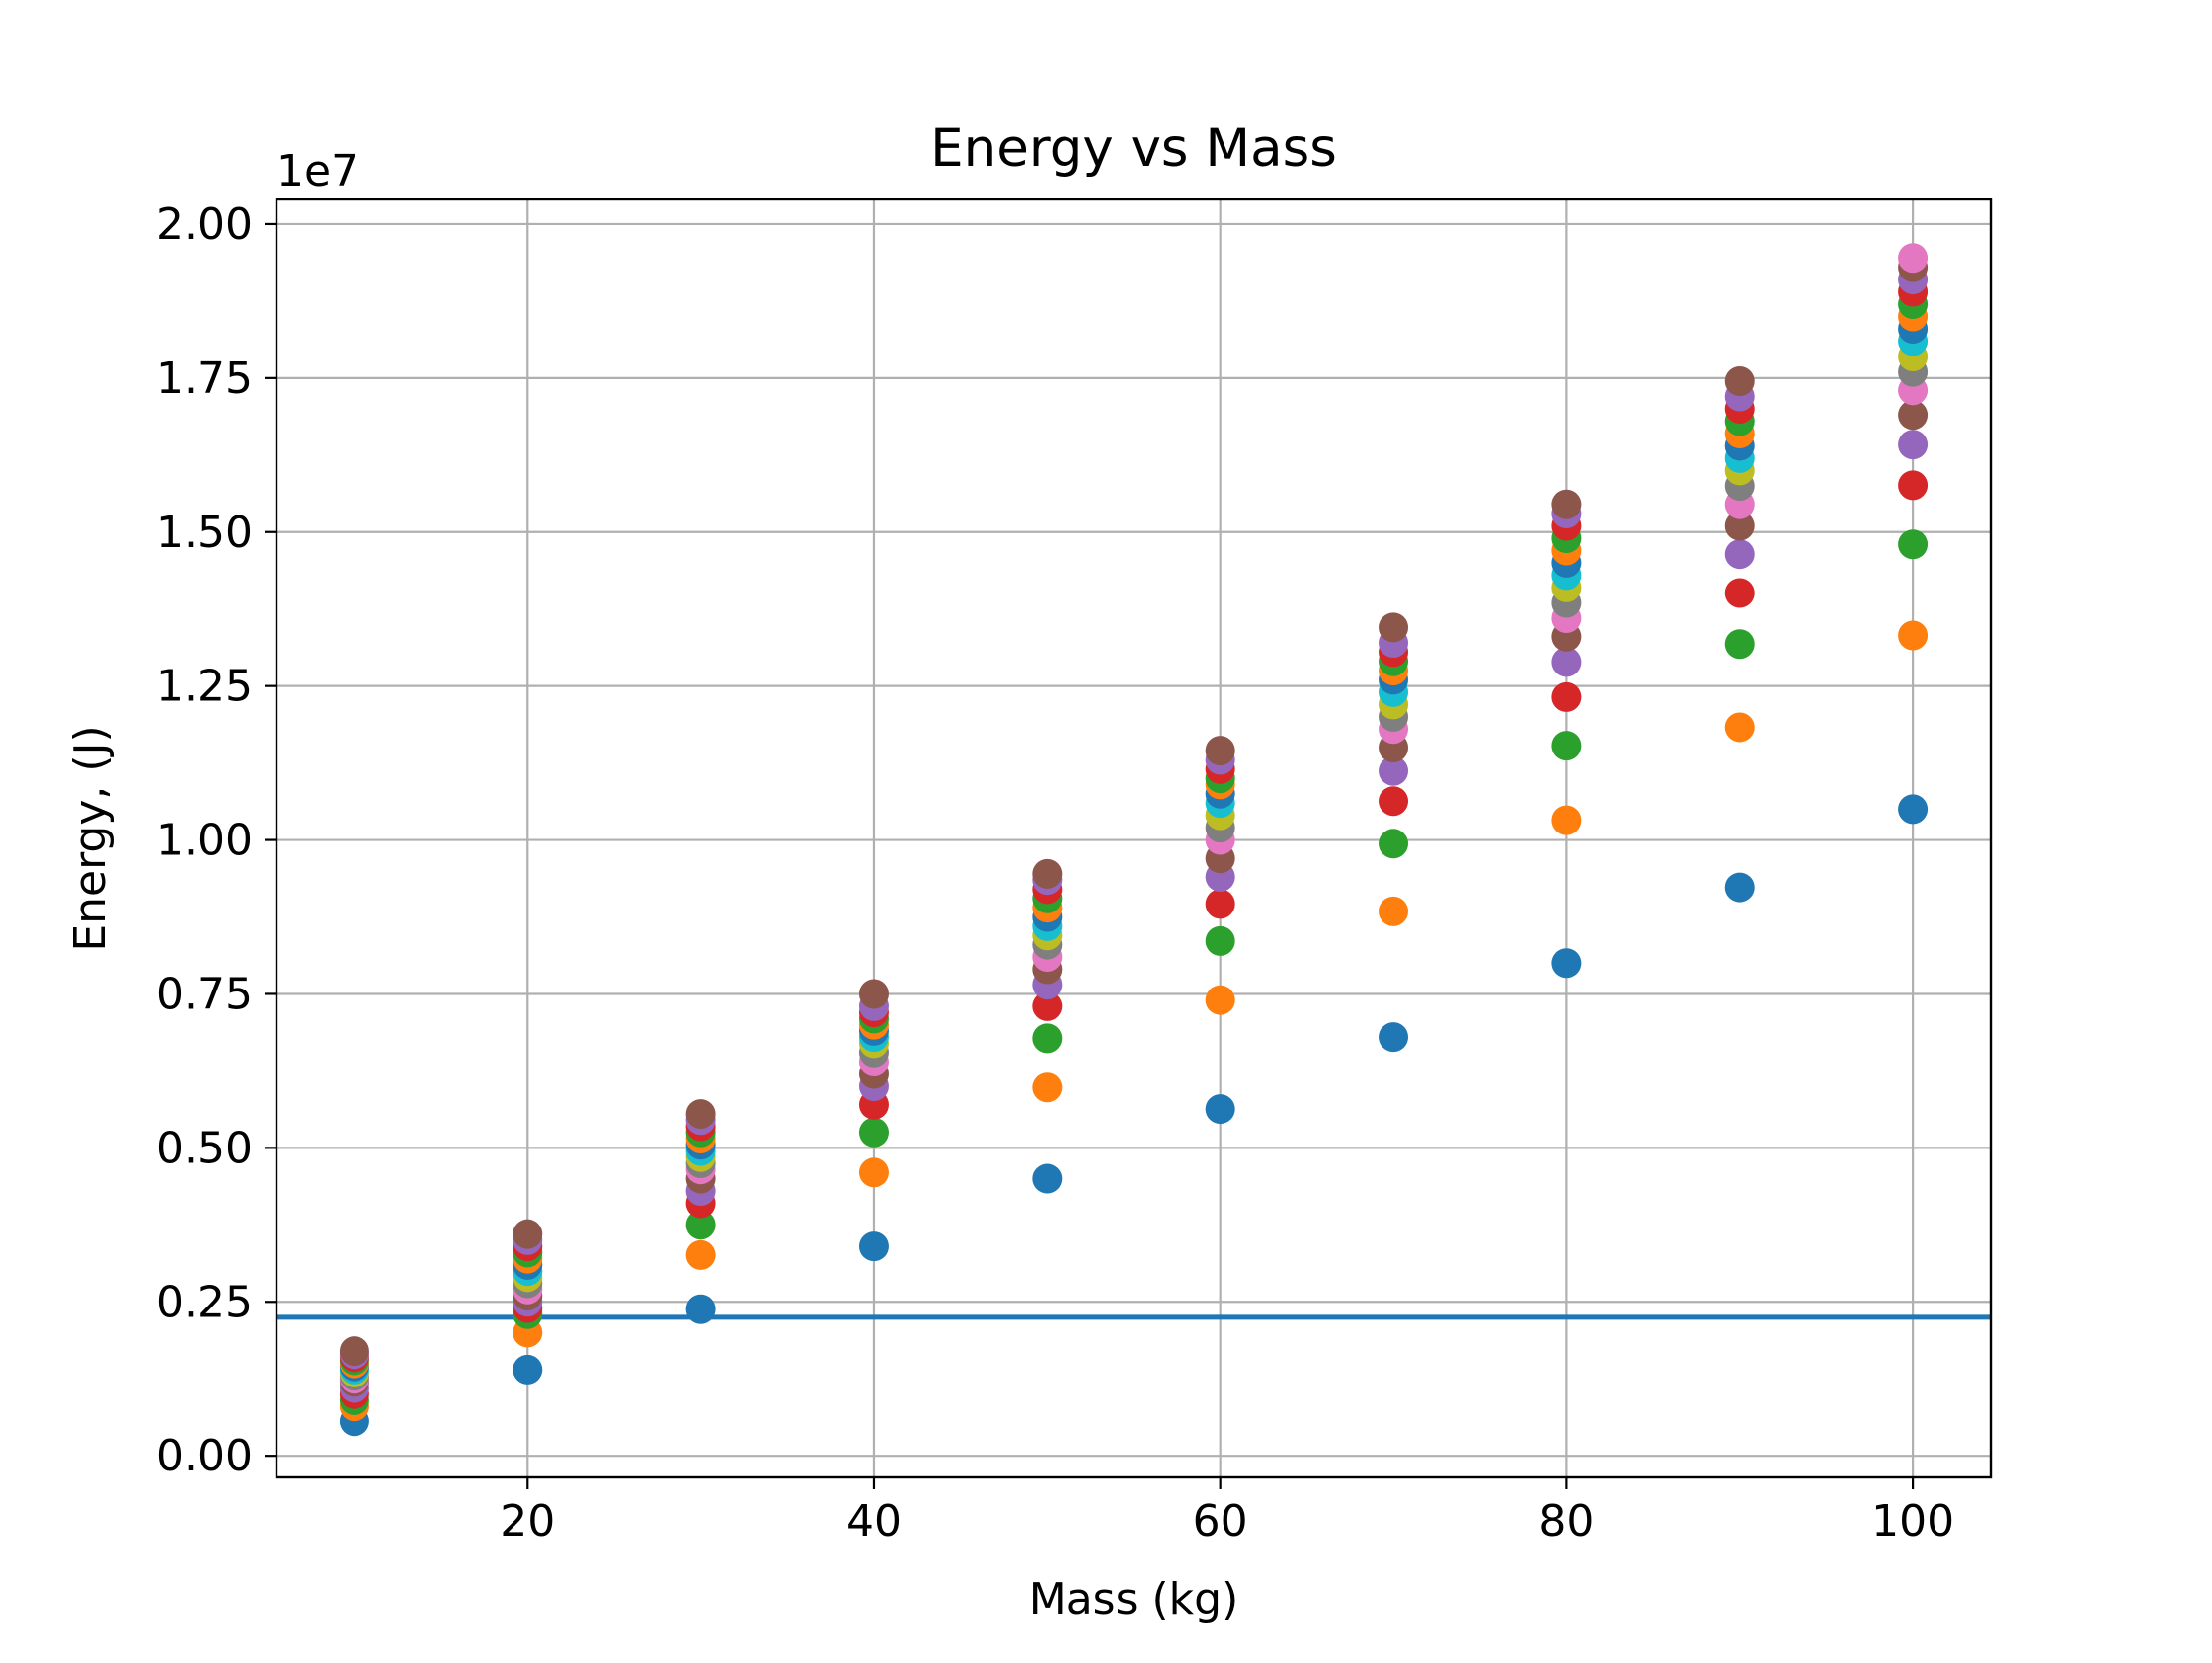  What do you see at coordinates (527, 1521) in the screenshot?
I see `x-tick-label: 20` at bounding box center [527, 1521].